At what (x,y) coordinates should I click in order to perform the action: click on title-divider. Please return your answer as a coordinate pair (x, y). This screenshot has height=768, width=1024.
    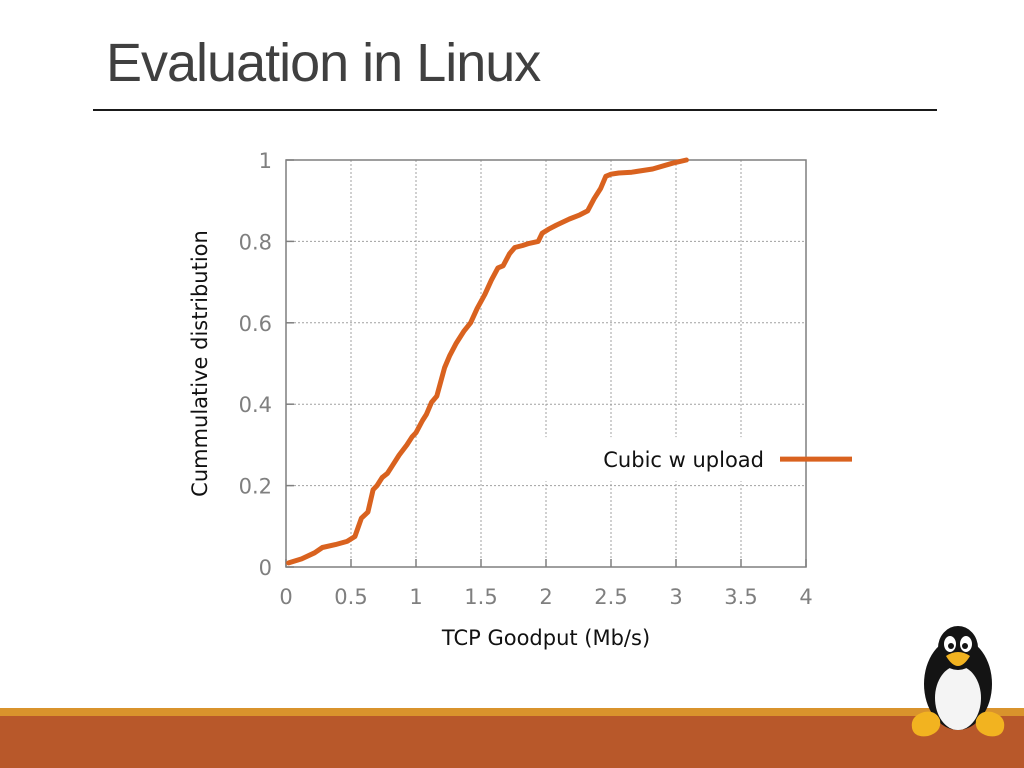
    Looking at the image, I should click on (515, 110).